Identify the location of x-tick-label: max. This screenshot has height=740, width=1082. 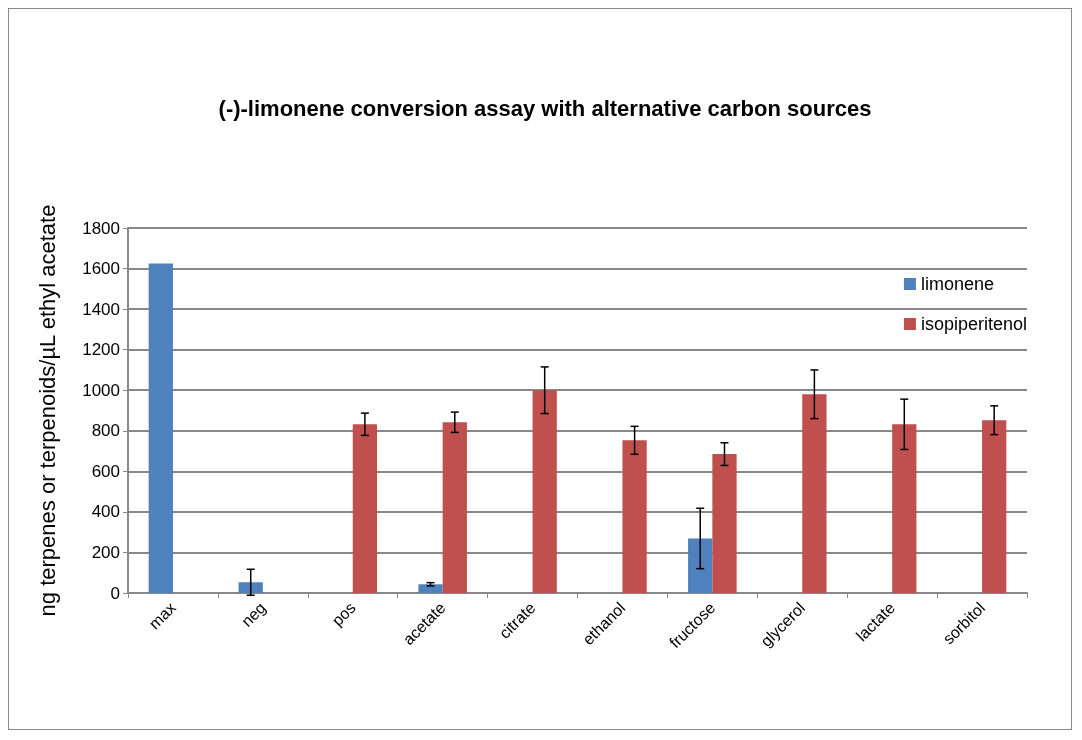
(162, 615).